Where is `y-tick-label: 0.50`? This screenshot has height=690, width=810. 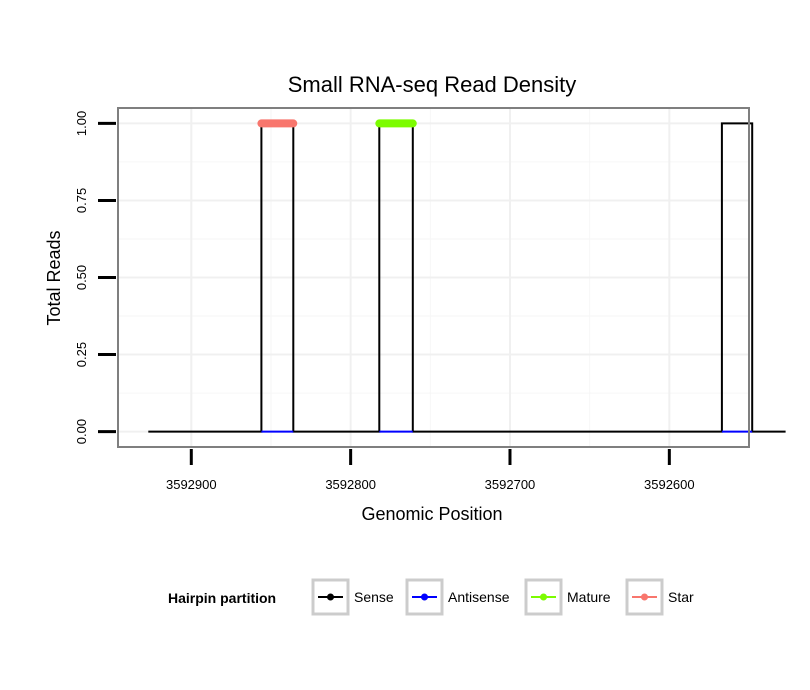
y-tick-label: 0.50 is located at coordinates (81, 277).